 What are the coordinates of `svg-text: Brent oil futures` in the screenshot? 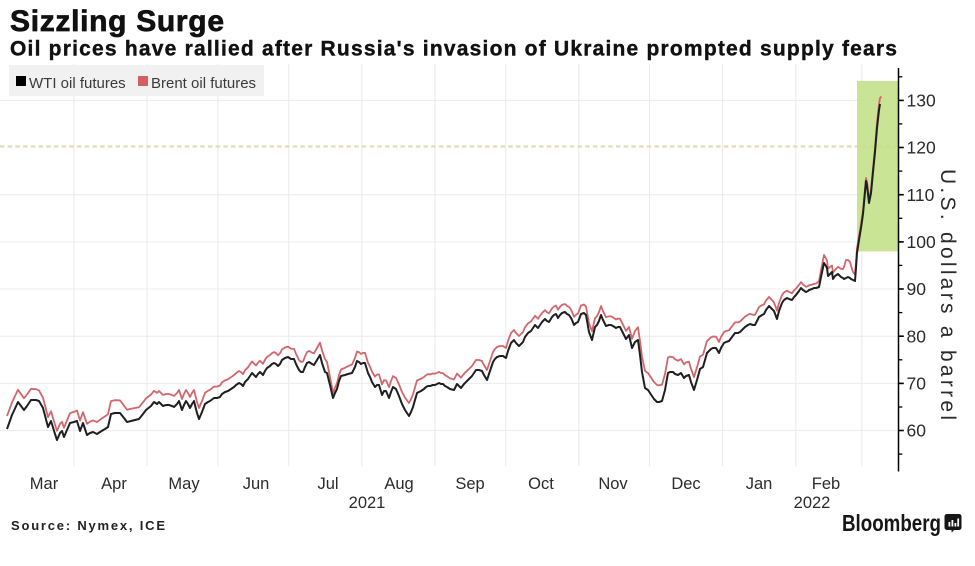 It's located at (203, 83).